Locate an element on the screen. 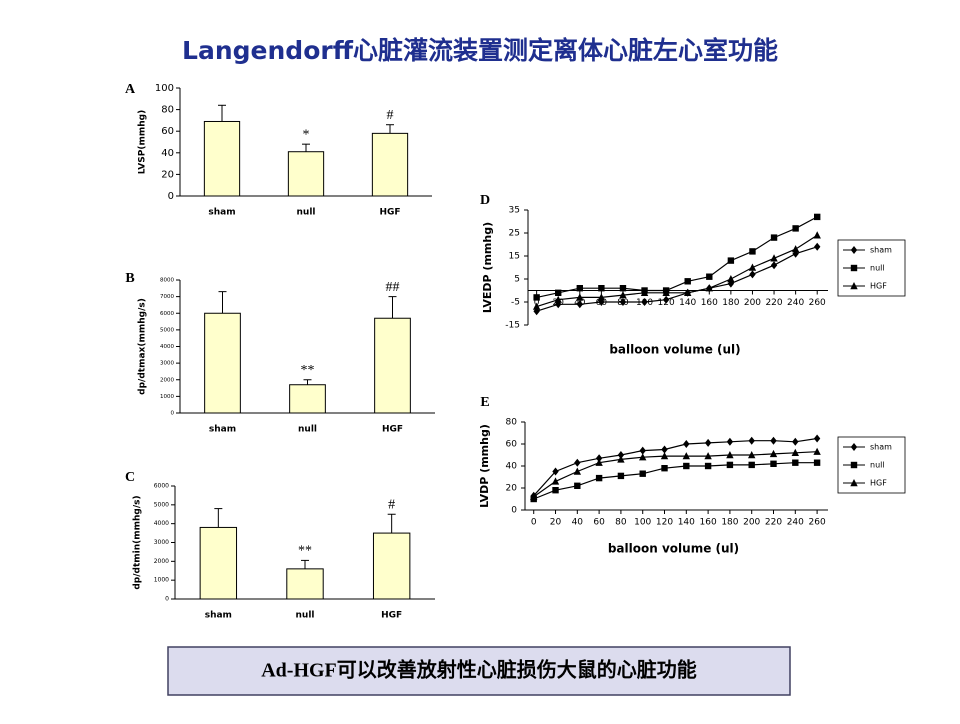  y-tick-label: 1000 is located at coordinates (161, 580).